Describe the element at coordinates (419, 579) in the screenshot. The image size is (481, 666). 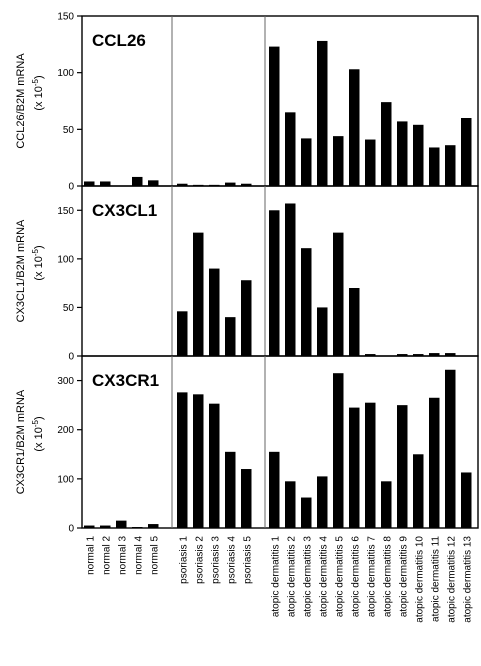
I see `x-category-label: atopic dermatitis 10` at that location.